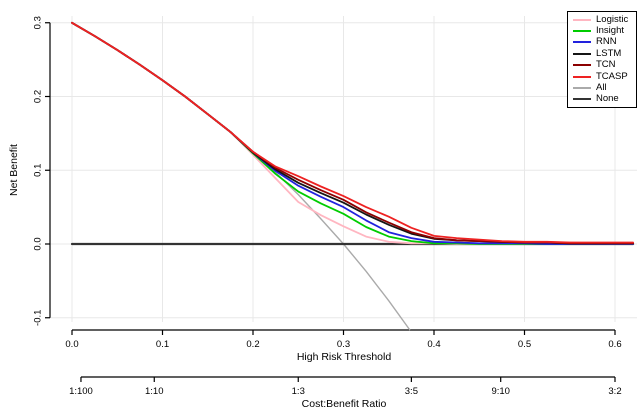 The image size is (643, 413). I want to click on legend-item-insight: Insight, so click(603, 31).